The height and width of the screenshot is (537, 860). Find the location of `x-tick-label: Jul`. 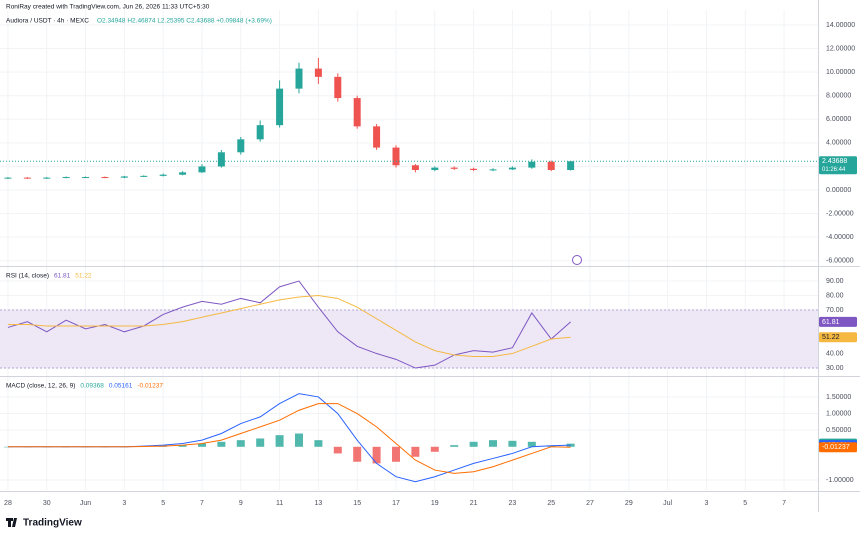

x-tick-label: Jul is located at coordinates (667, 503).